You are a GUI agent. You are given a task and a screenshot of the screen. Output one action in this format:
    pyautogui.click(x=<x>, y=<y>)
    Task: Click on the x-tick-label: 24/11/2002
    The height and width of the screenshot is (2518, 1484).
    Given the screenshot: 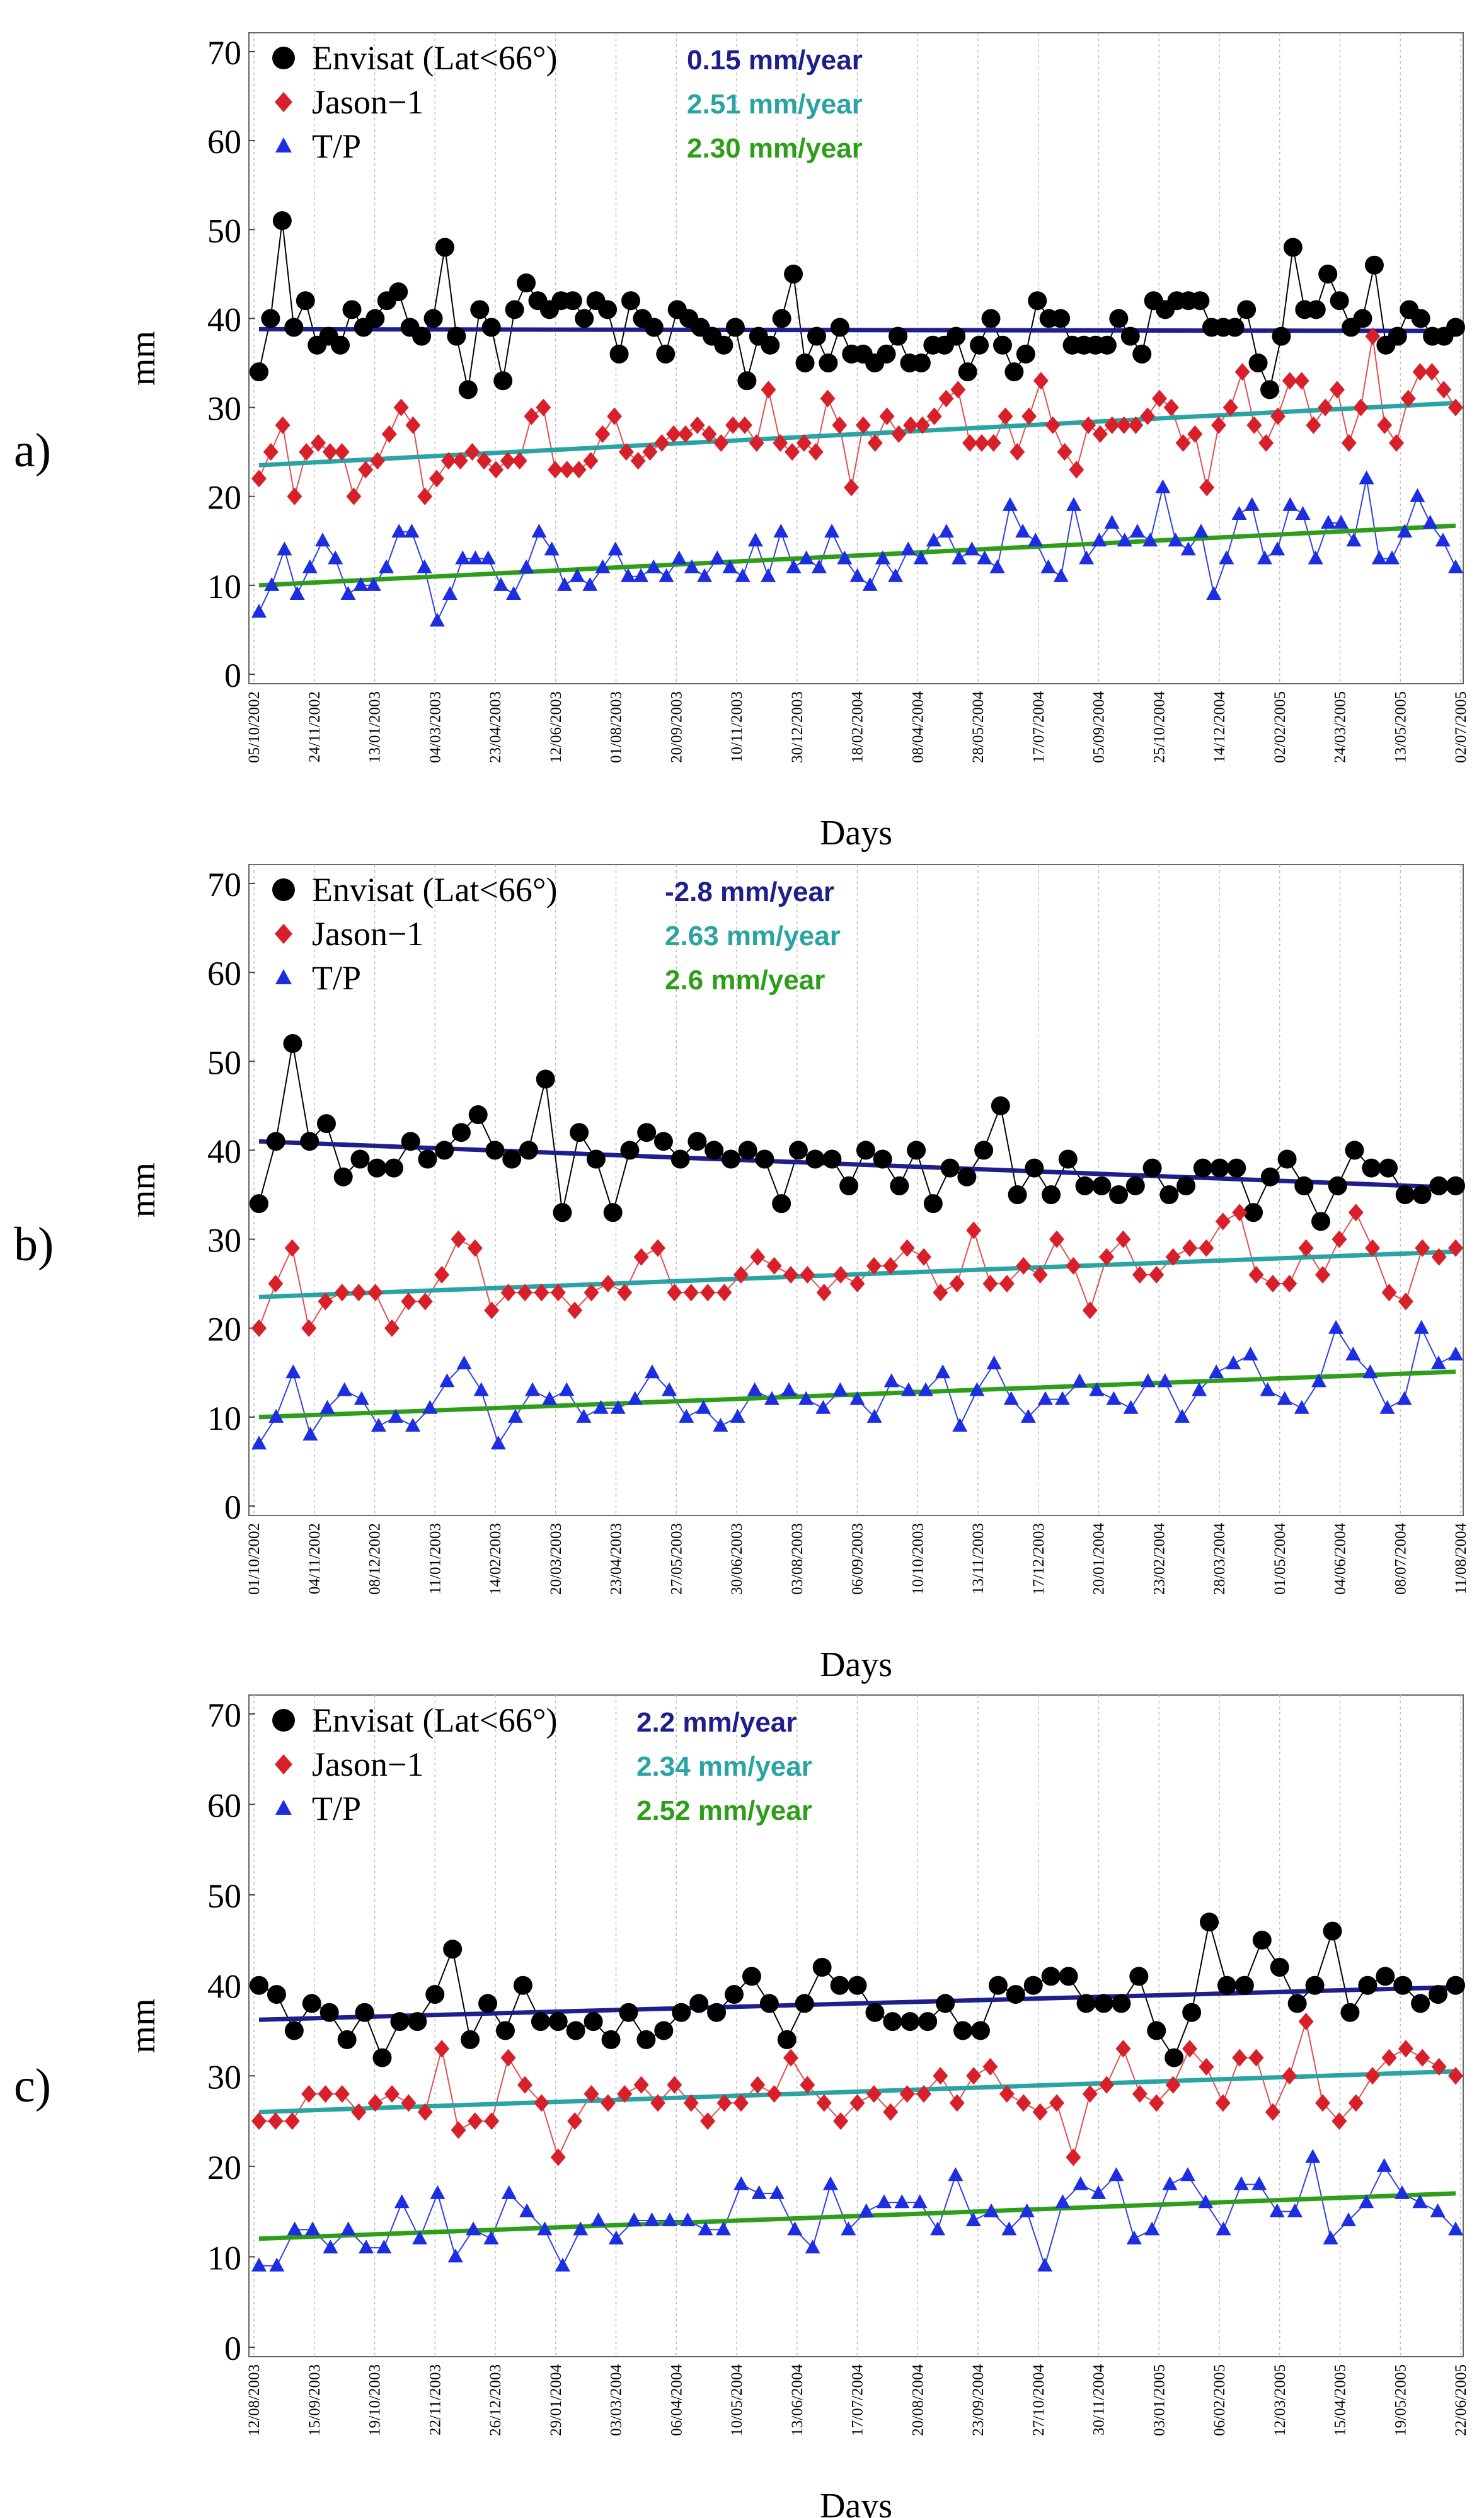 What is the action you would take?
    pyautogui.click(x=314, y=726)
    